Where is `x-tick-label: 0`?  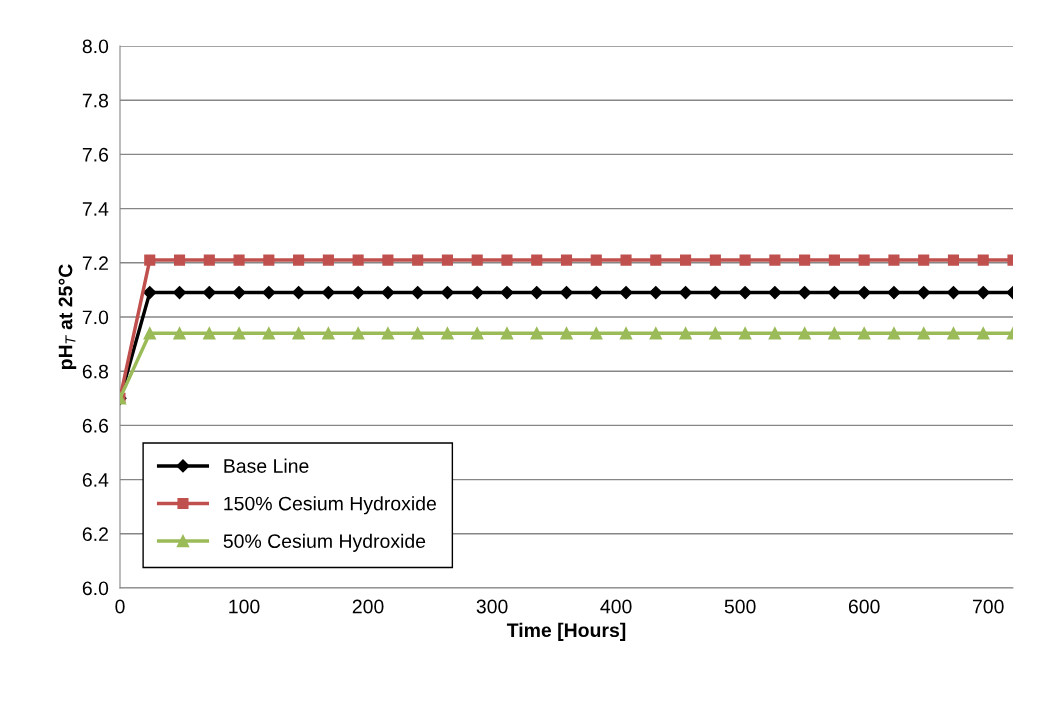
x-tick-label: 0 is located at coordinates (120, 606).